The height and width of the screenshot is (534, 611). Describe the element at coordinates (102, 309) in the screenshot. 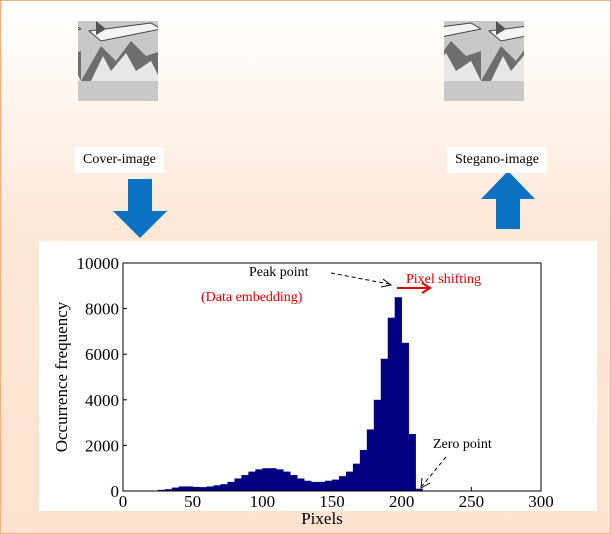

I see `y-tick-label: 8000` at that location.